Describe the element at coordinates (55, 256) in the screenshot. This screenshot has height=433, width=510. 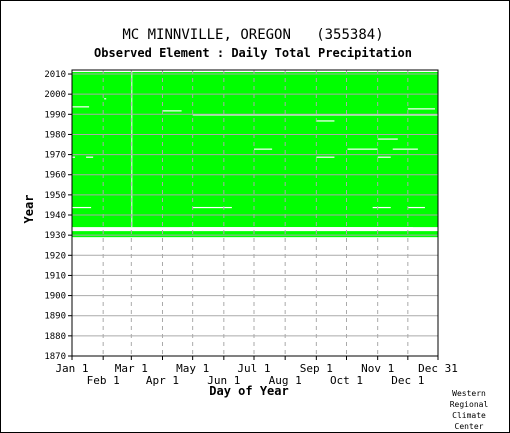
I see `y-tick-label: 1920` at that location.